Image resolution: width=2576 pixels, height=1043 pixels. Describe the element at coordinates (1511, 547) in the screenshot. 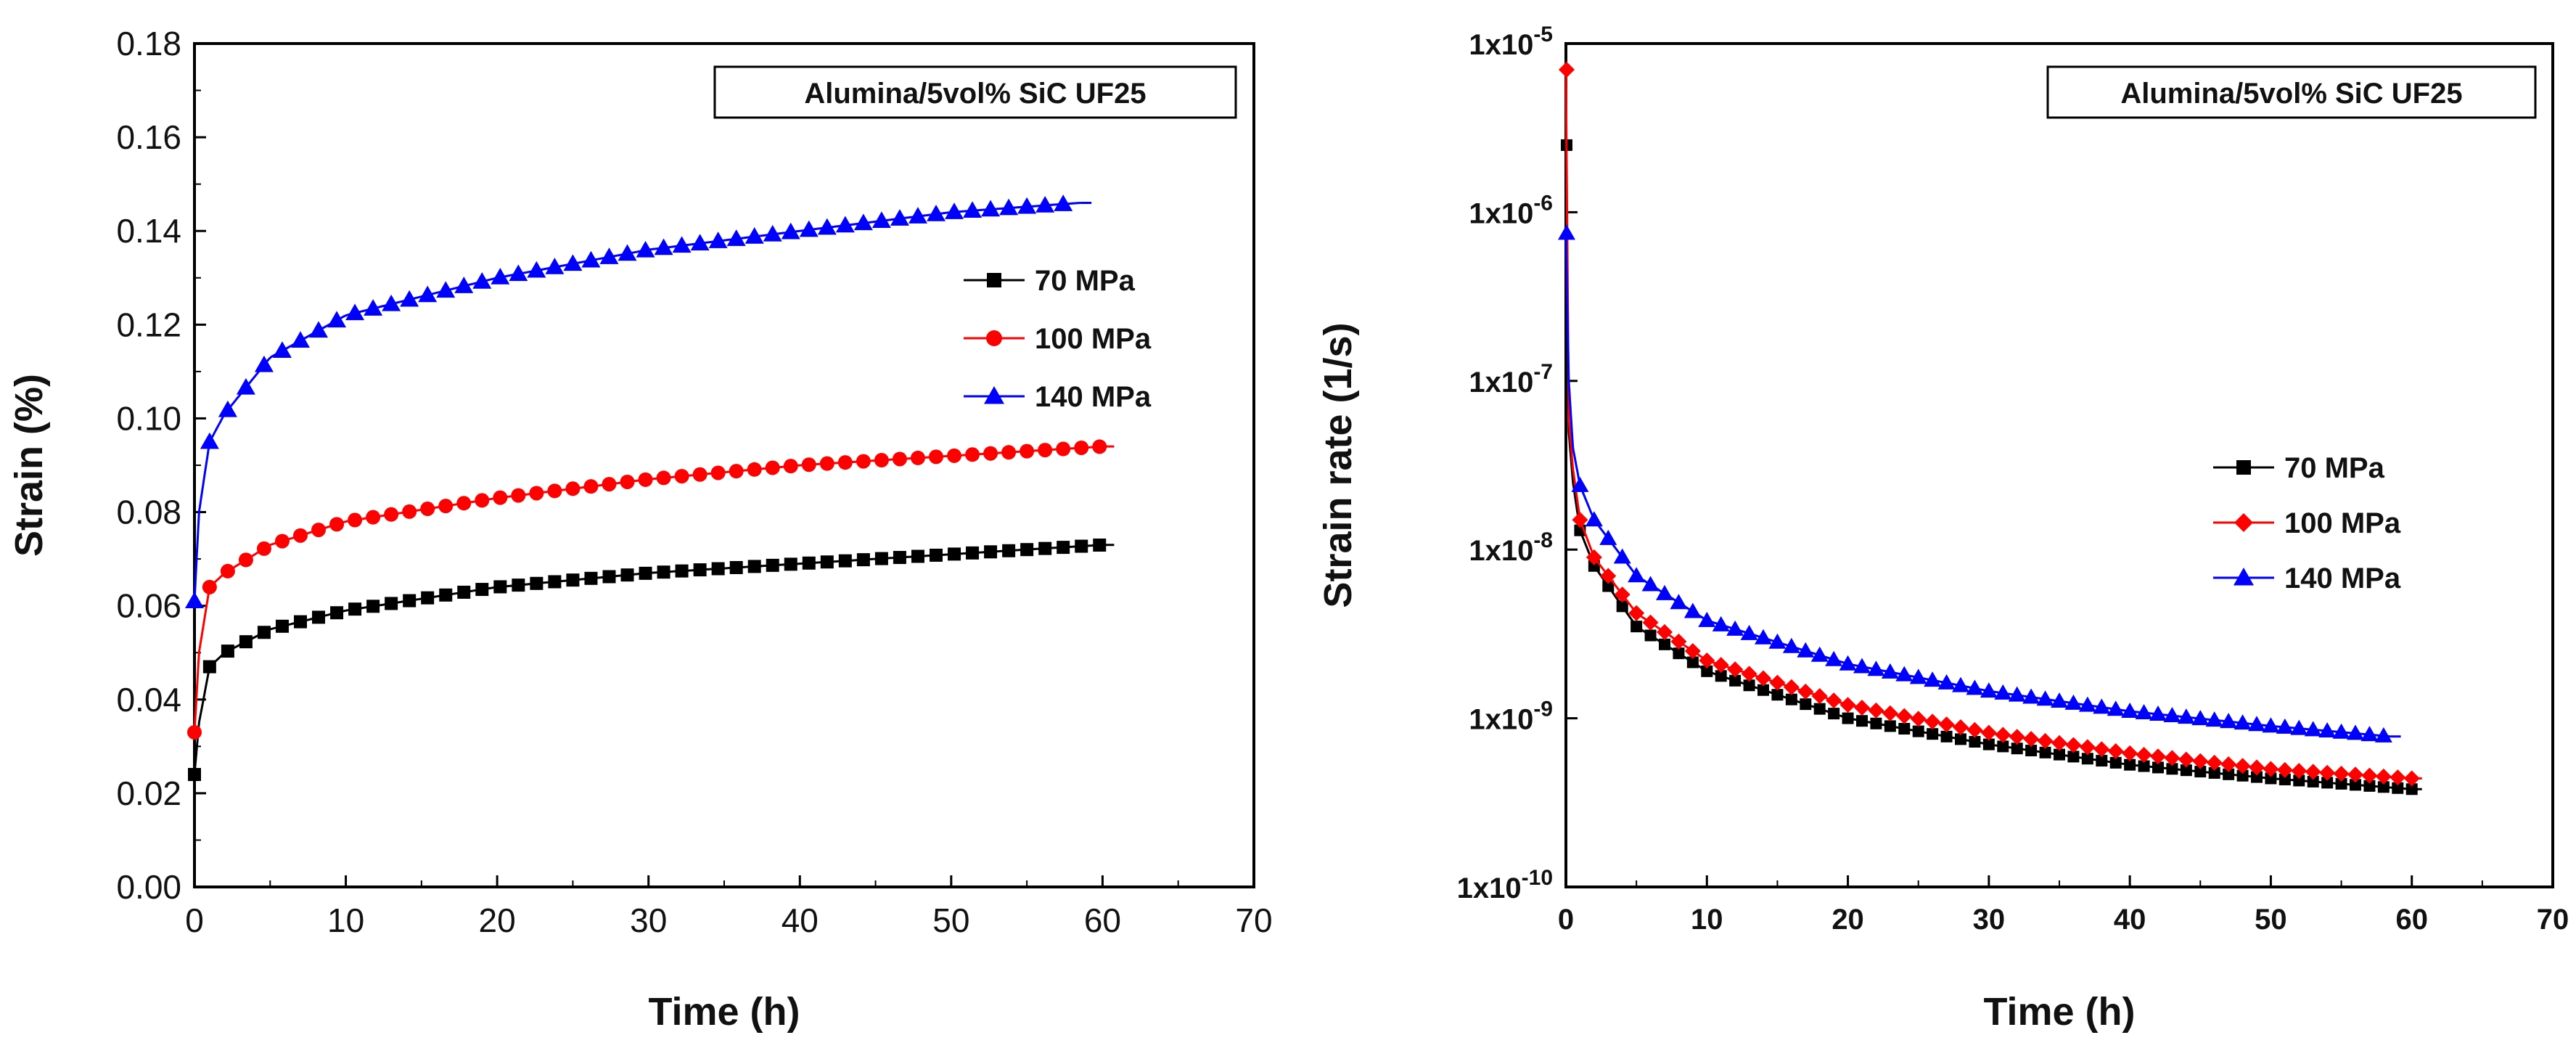

I see `y-tick-label: 1x10⁻⁸` at that location.